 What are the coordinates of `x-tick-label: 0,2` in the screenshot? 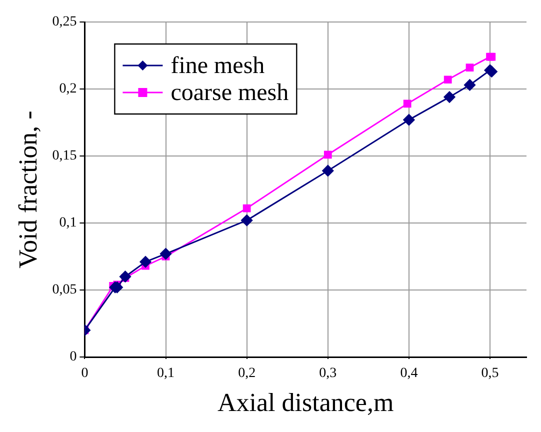 It's located at (247, 374).